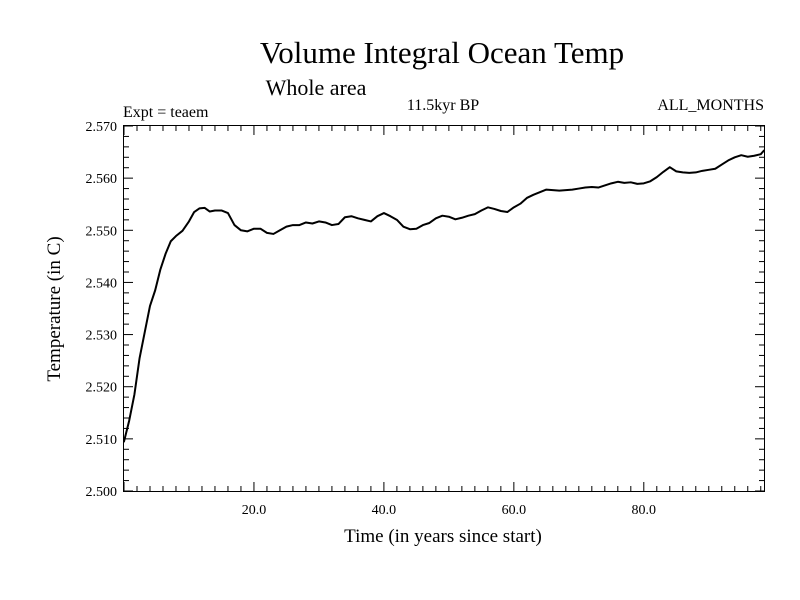  Describe the element at coordinates (514, 510) in the screenshot. I see `x-tick-label: 60.0` at that location.